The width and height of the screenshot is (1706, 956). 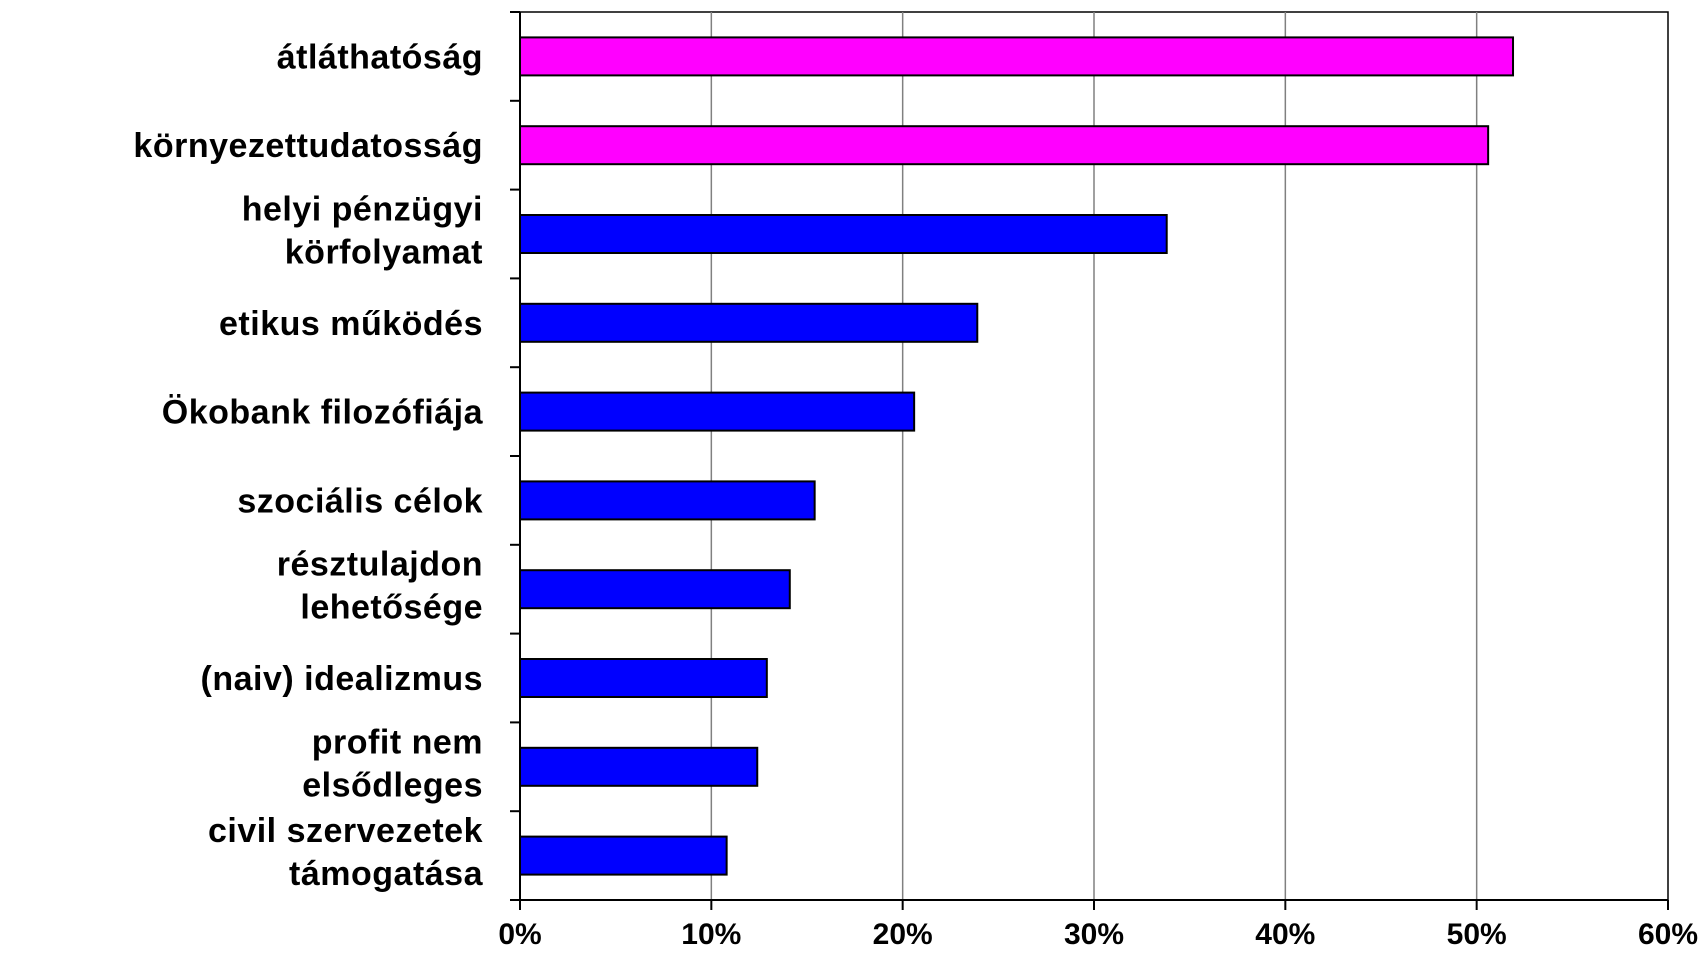 I want to click on category-label-line: (naiv) idealizmus, so click(x=342, y=679).